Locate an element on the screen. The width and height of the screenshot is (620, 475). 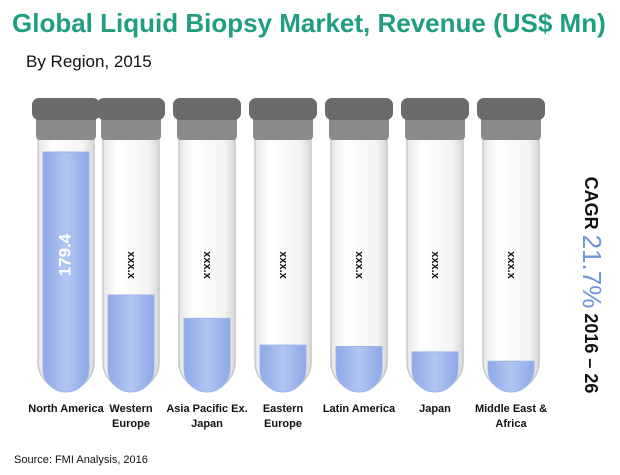
cagr-value: 21.7% is located at coordinates (592, 272).